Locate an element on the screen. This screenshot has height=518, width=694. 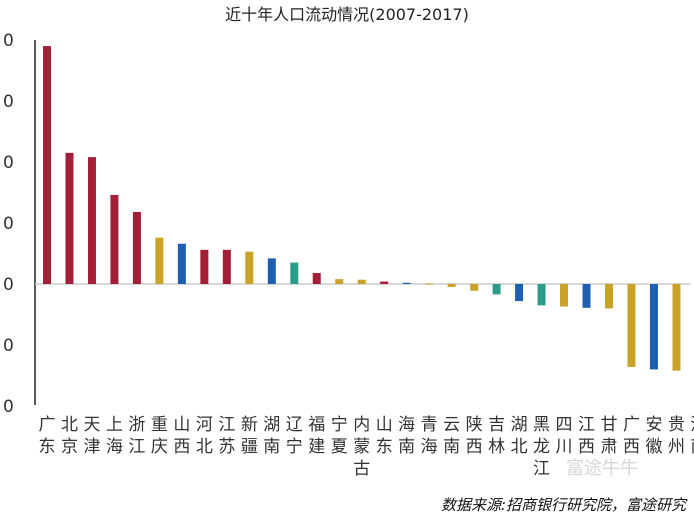
category-label: 江苏 is located at coordinates (226, 436).